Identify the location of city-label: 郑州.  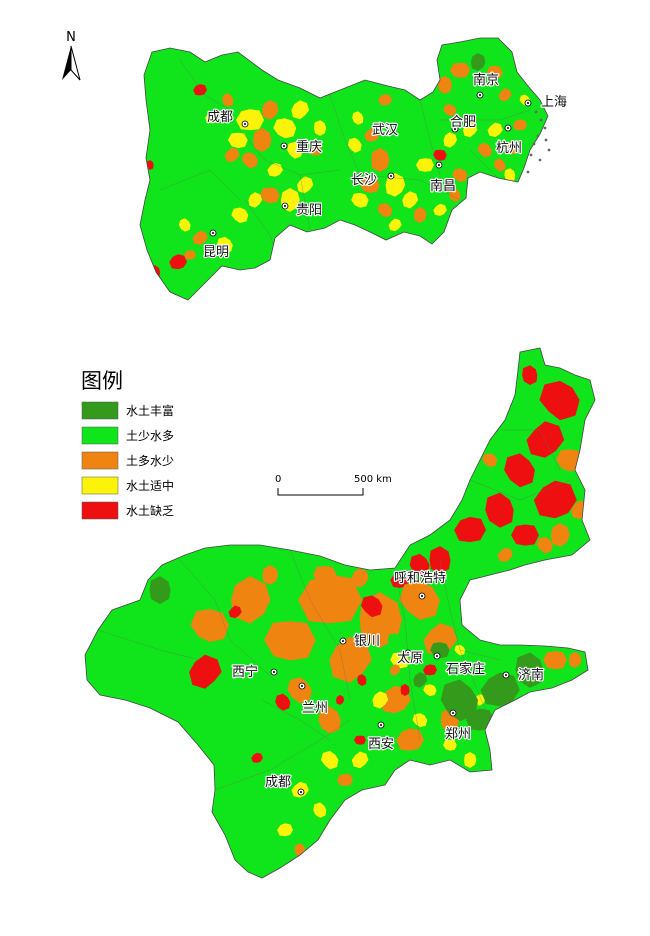
(458, 734).